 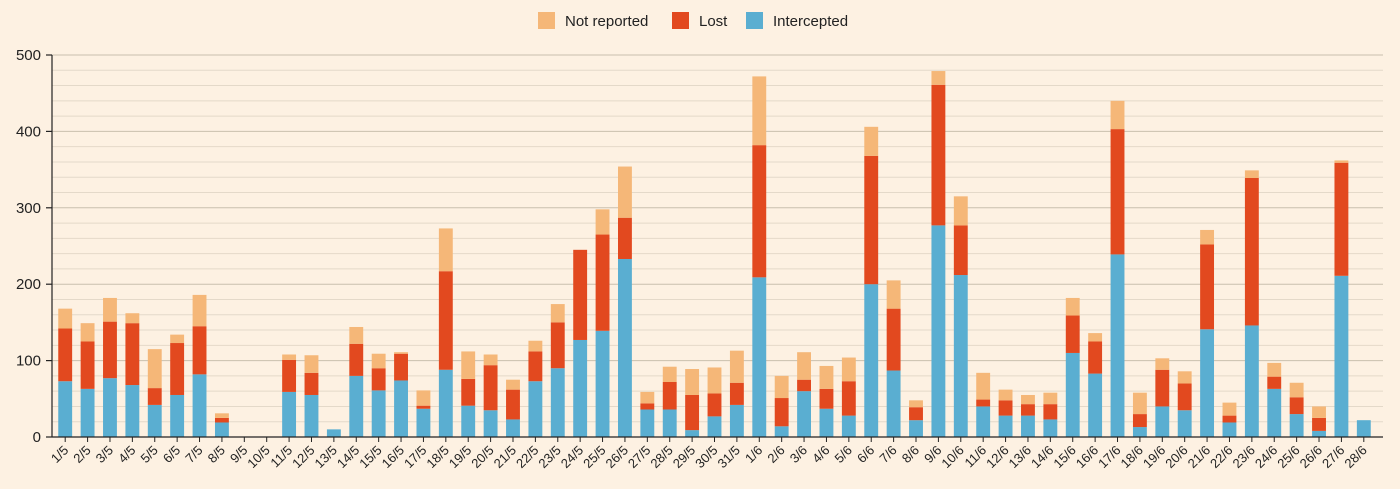 I want to click on legend-label: Not reported, so click(x=606, y=21).